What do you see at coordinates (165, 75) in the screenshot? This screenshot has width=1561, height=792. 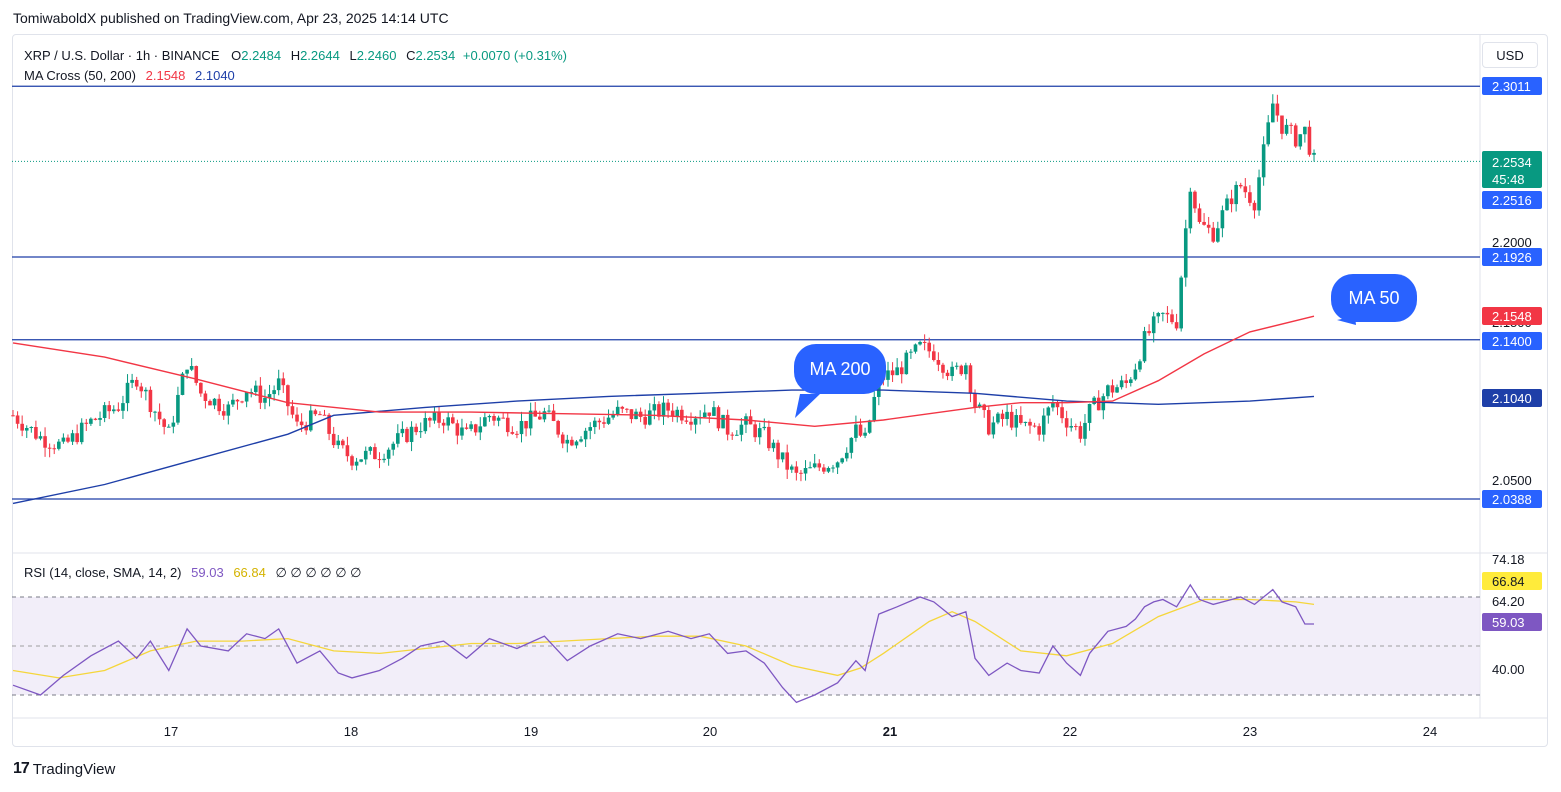 I see `ma50-value: 2.1548` at bounding box center [165, 75].